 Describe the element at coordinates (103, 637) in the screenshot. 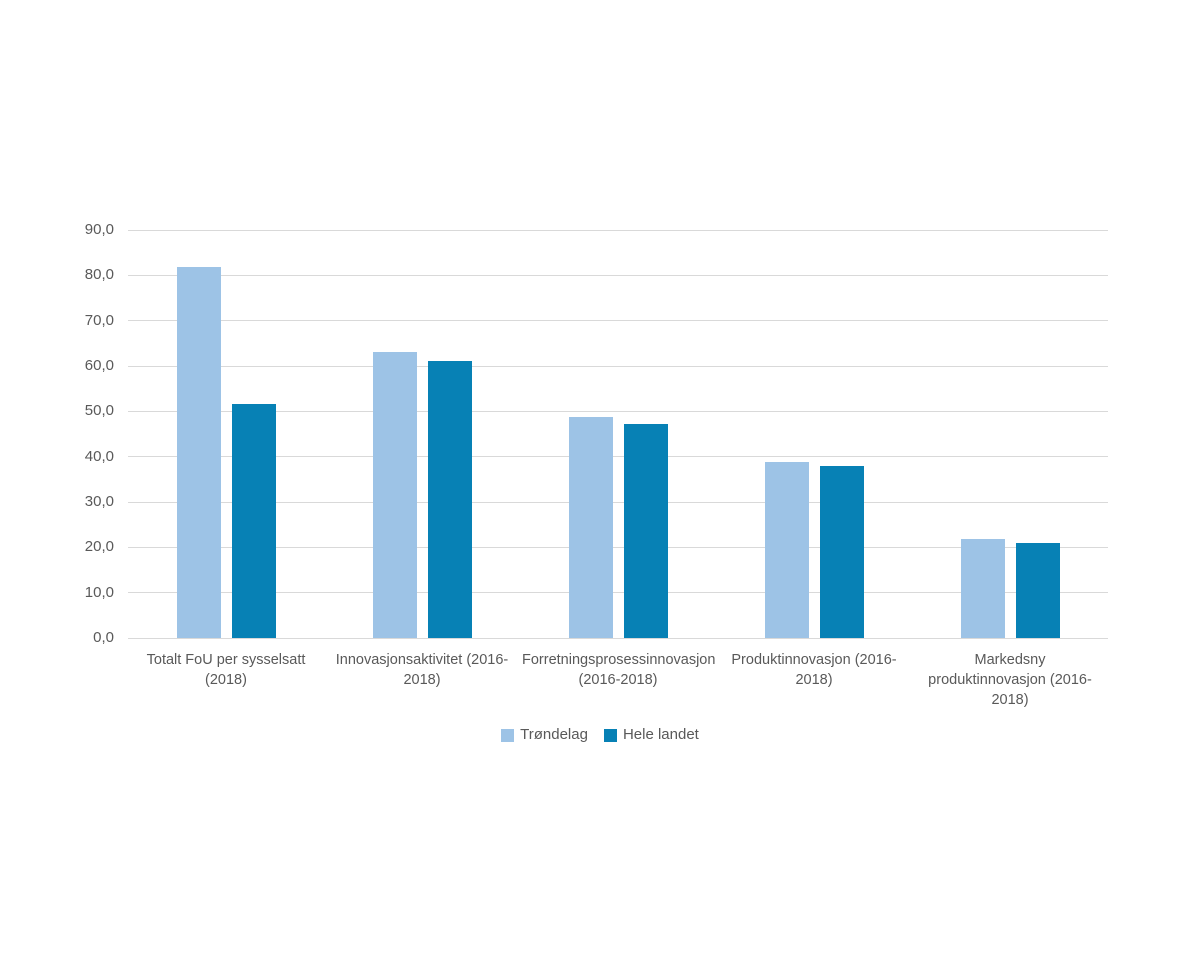

I see `y-tick-label: 0,0` at that location.